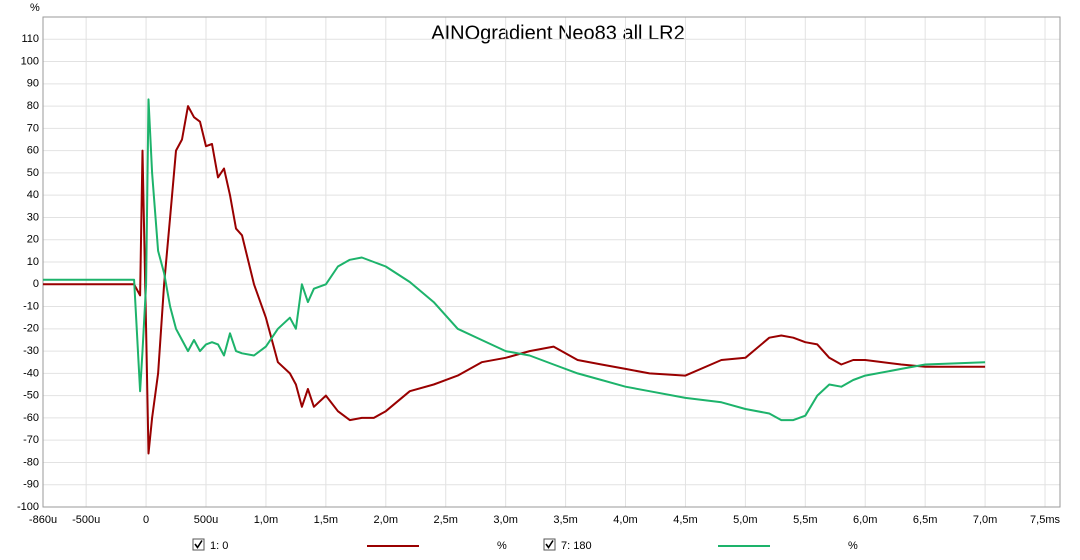 This screenshot has width=1080, height=560. What do you see at coordinates (33, 128) in the screenshot?
I see `y-tick-label: 70` at bounding box center [33, 128].